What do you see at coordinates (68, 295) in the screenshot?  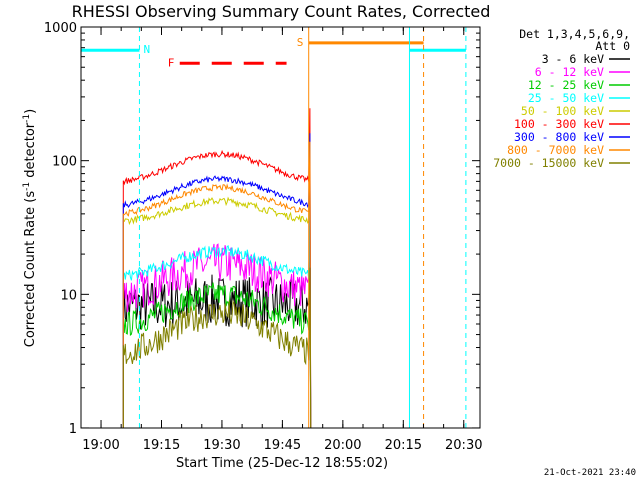 I see `y-tick-label-1: 10` at bounding box center [68, 295].